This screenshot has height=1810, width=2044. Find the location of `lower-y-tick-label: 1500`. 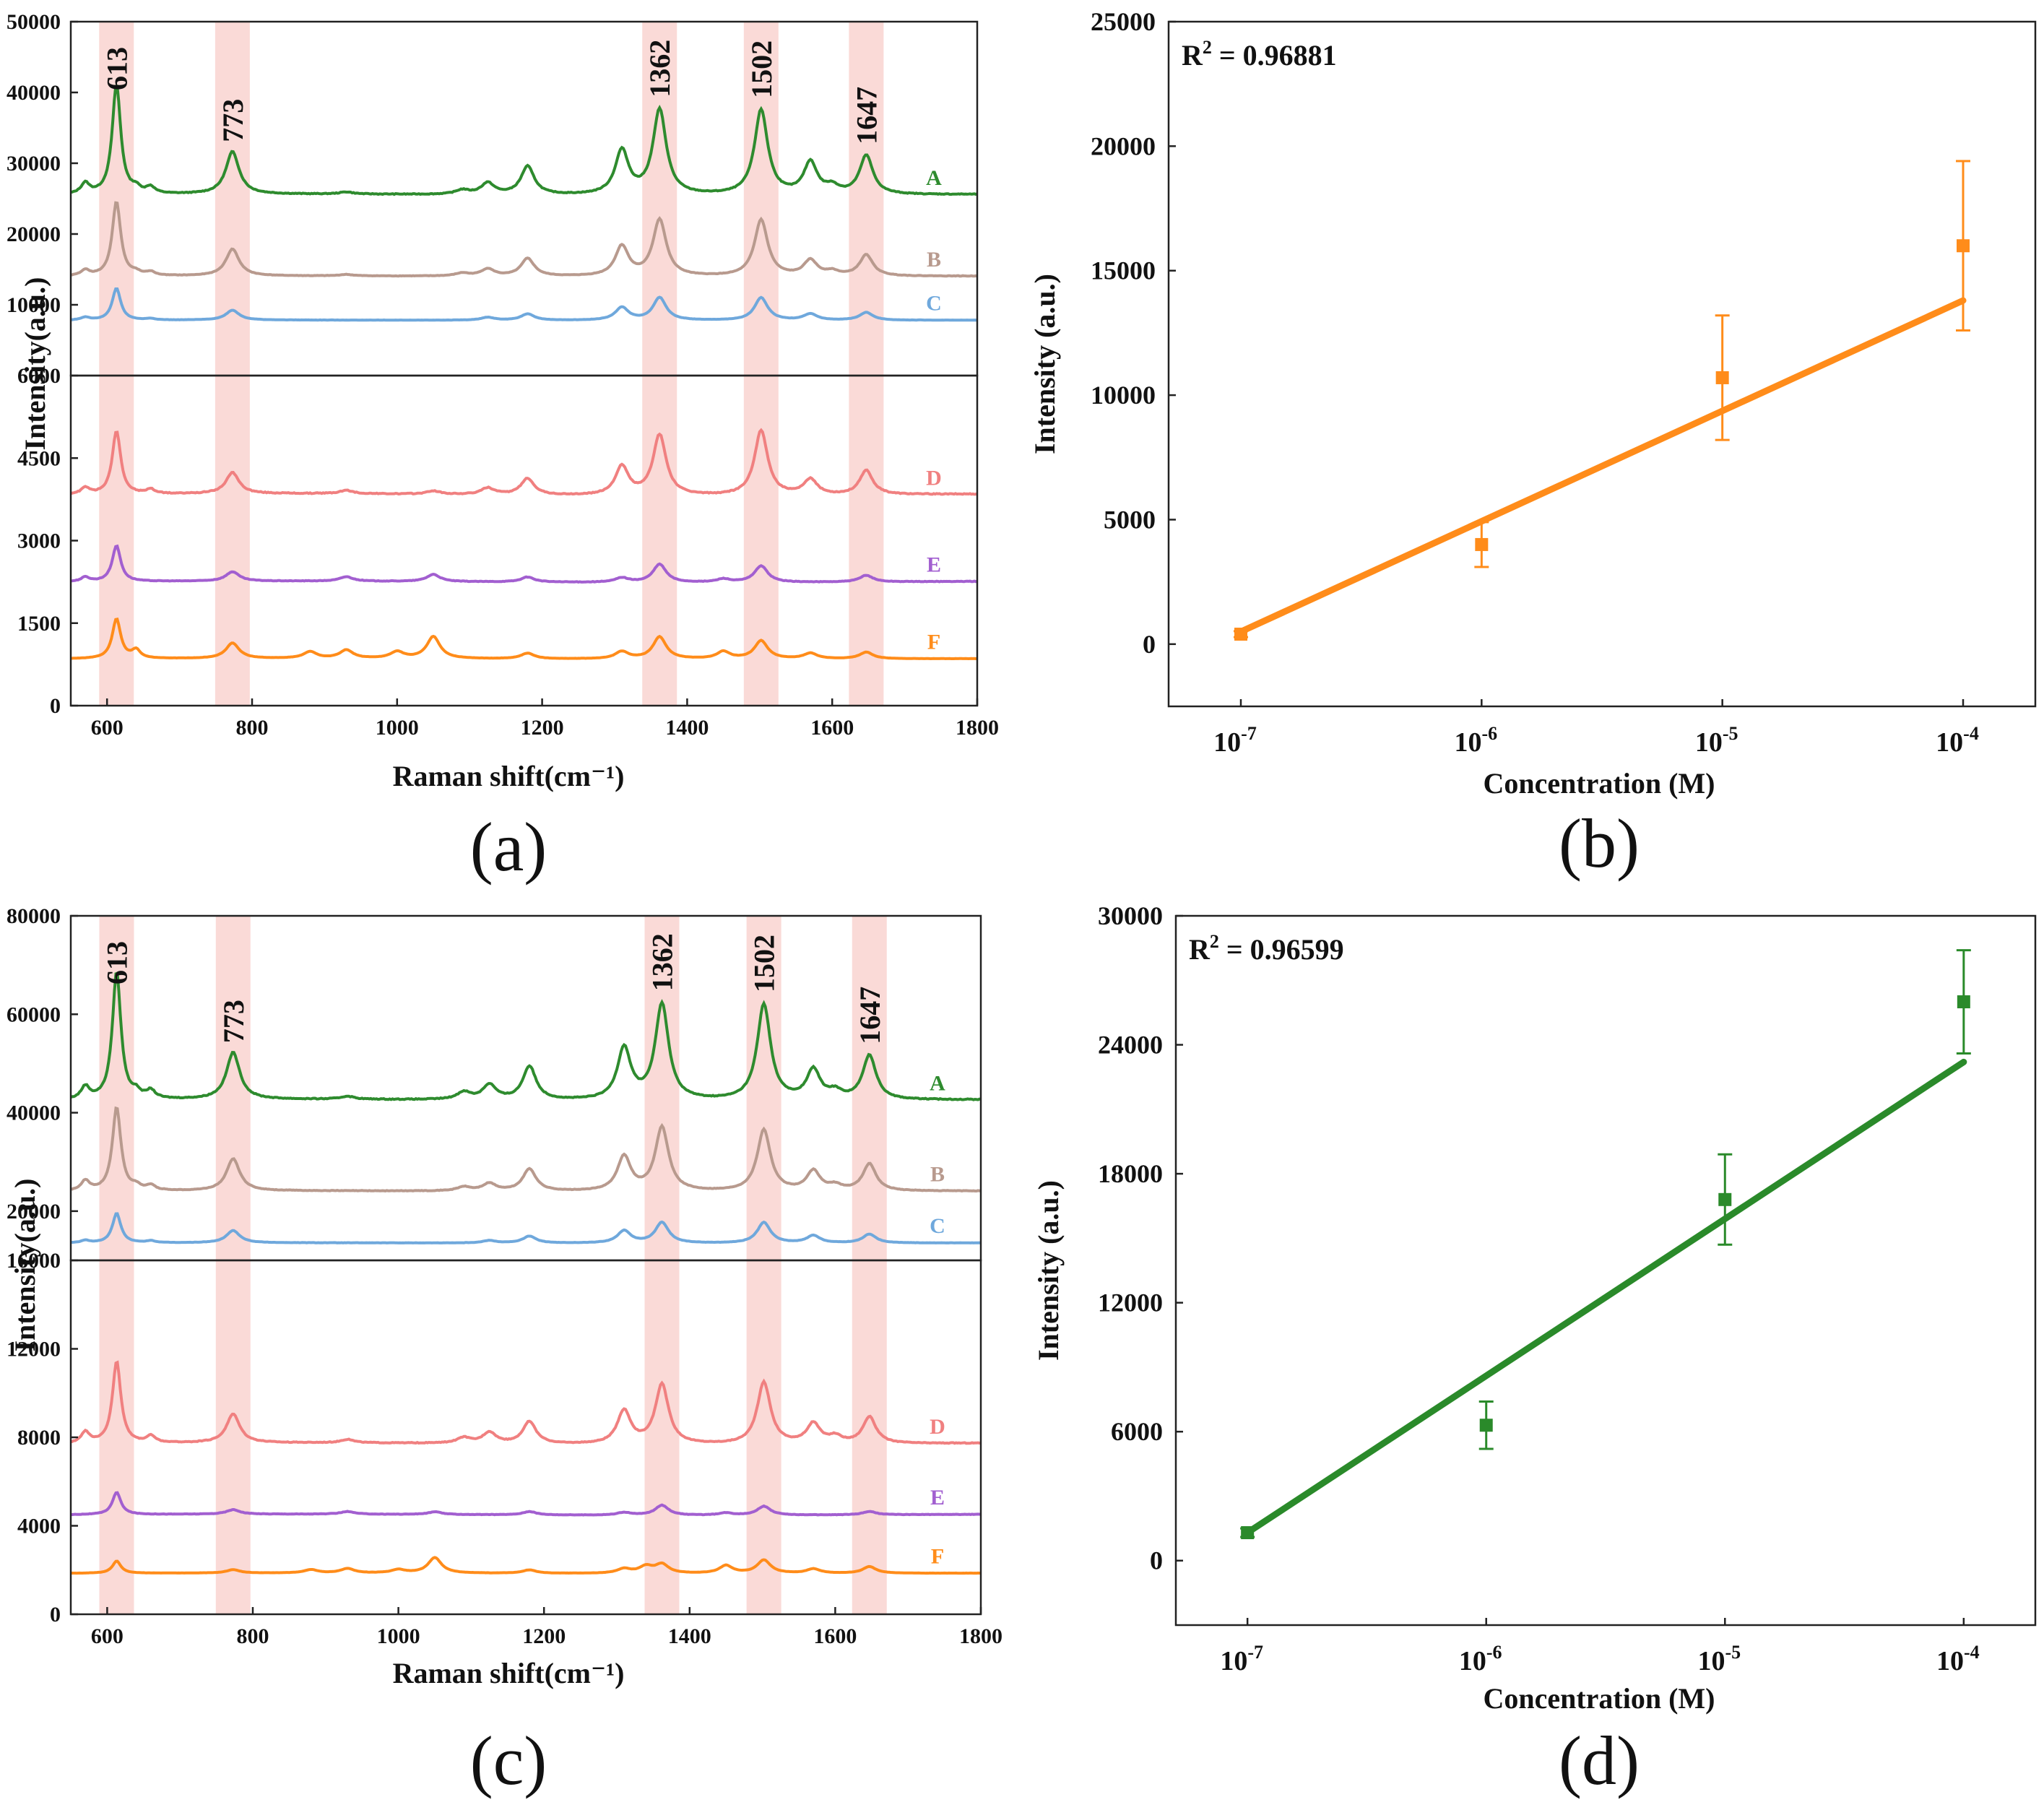

lower-y-tick-label: 1500 is located at coordinates (39, 624).